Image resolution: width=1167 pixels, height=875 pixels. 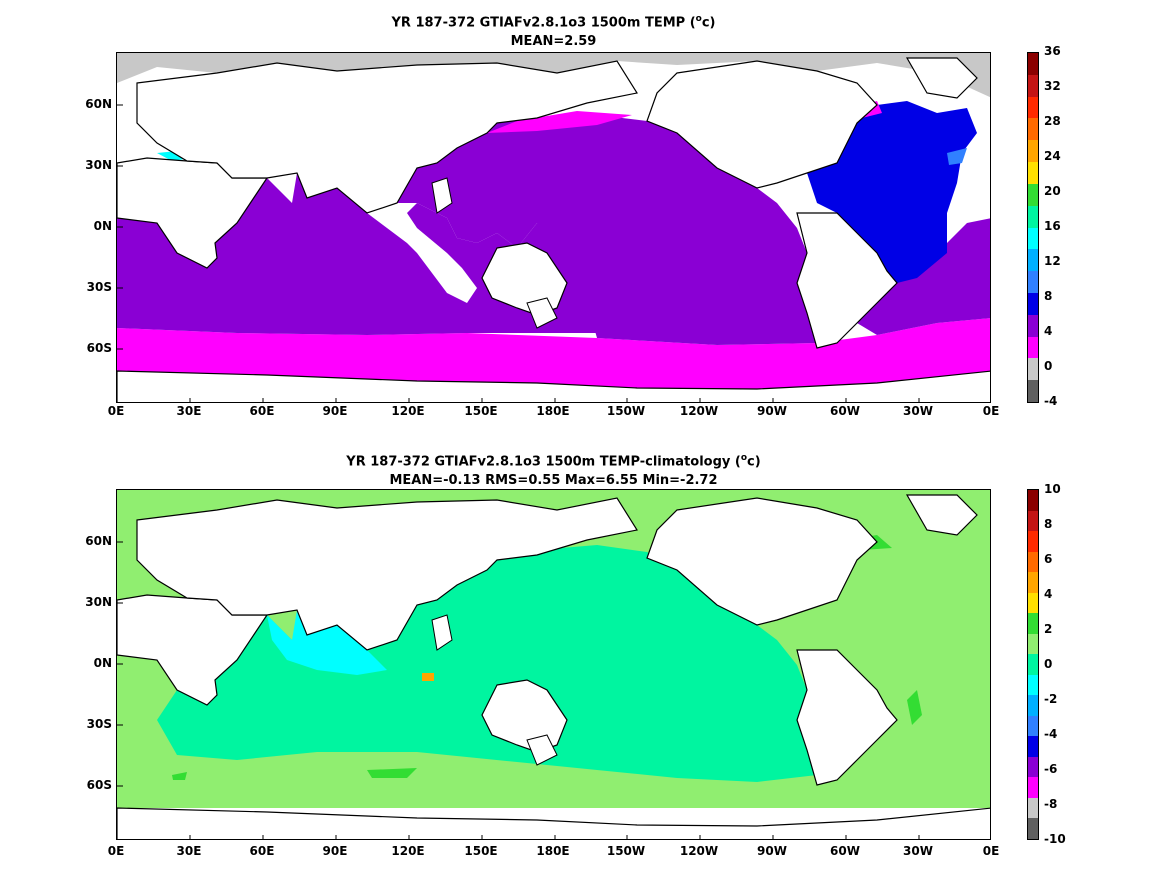 What do you see at coordinates (918, 411) in the screenshot?
I see `panel1-lon-label: 30W` at bounding box center [918, 411].